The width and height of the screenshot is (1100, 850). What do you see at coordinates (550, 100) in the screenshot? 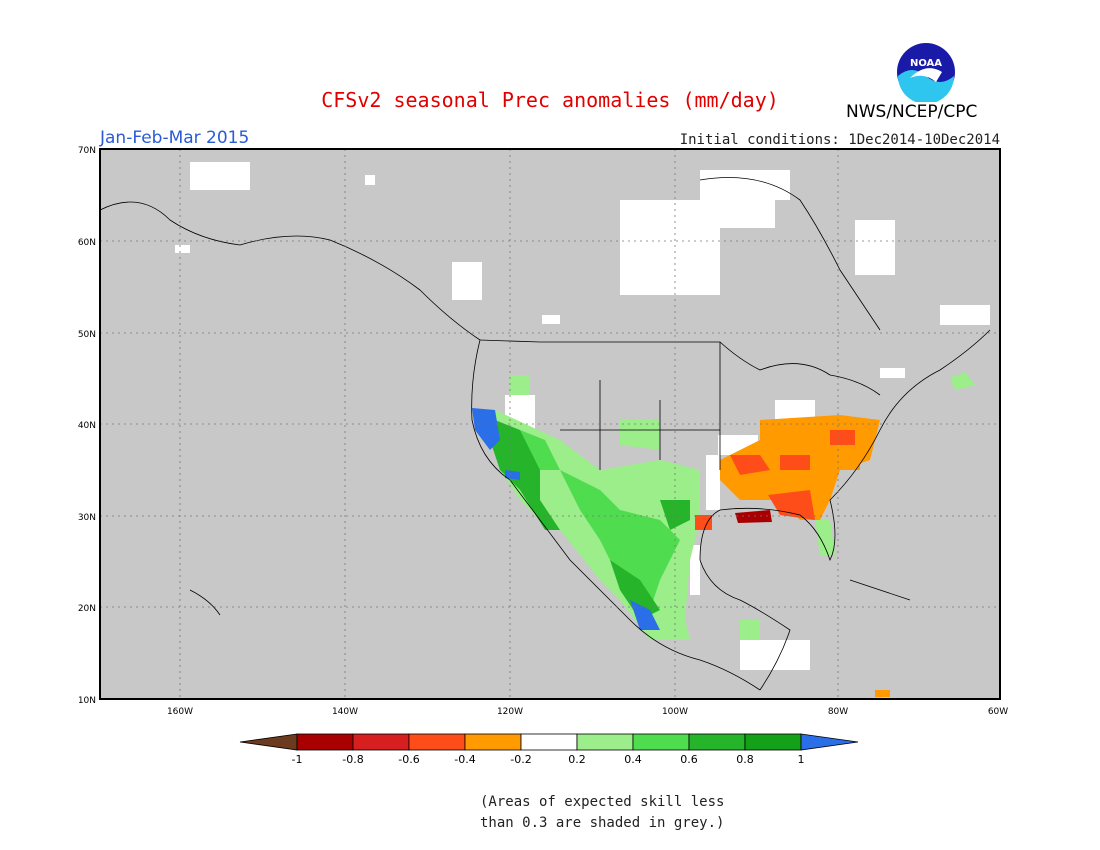
I see `map-title: CFSv2 seasonal Prec anomalies (mm/day)` at bounding box center [550, 100].